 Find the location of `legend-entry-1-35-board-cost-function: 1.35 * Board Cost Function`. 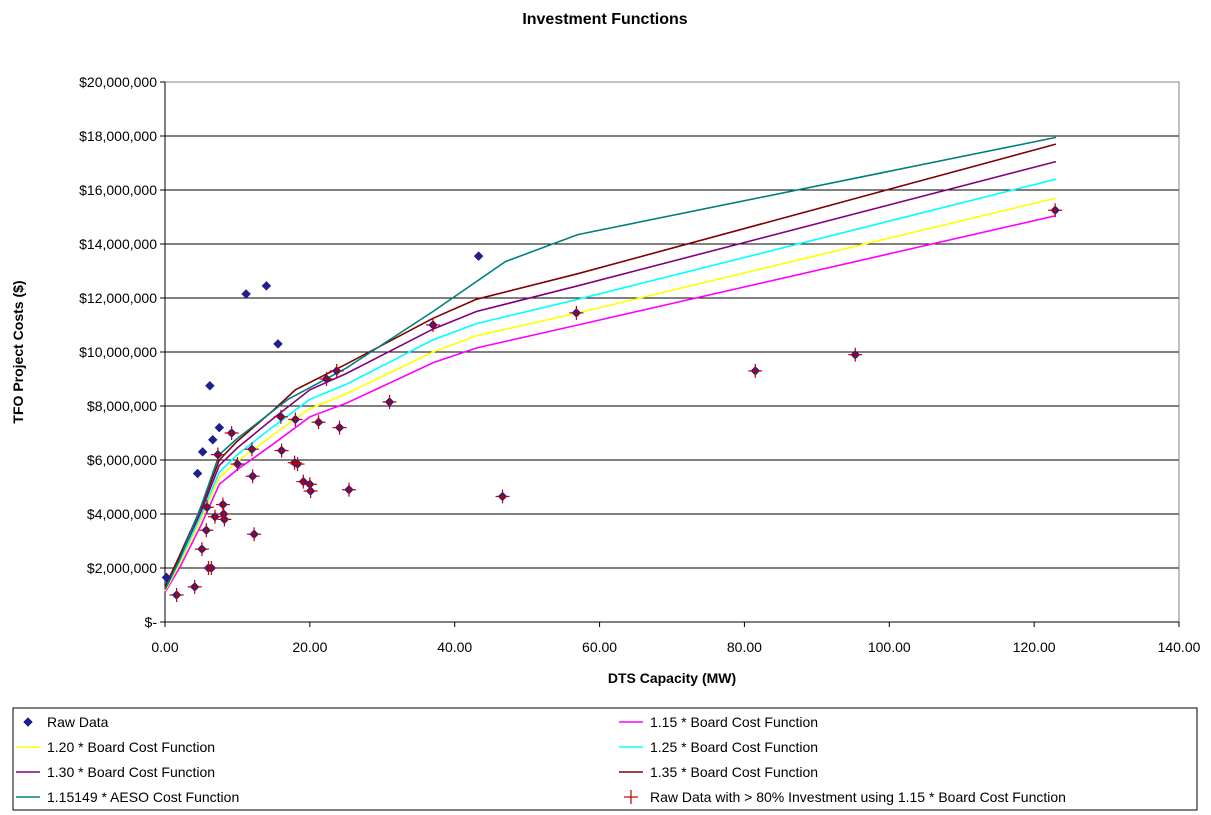

legend-entry-1-35-board-cost-function: 1.35 * Board Cost Function is located at coordinates (718, 772).